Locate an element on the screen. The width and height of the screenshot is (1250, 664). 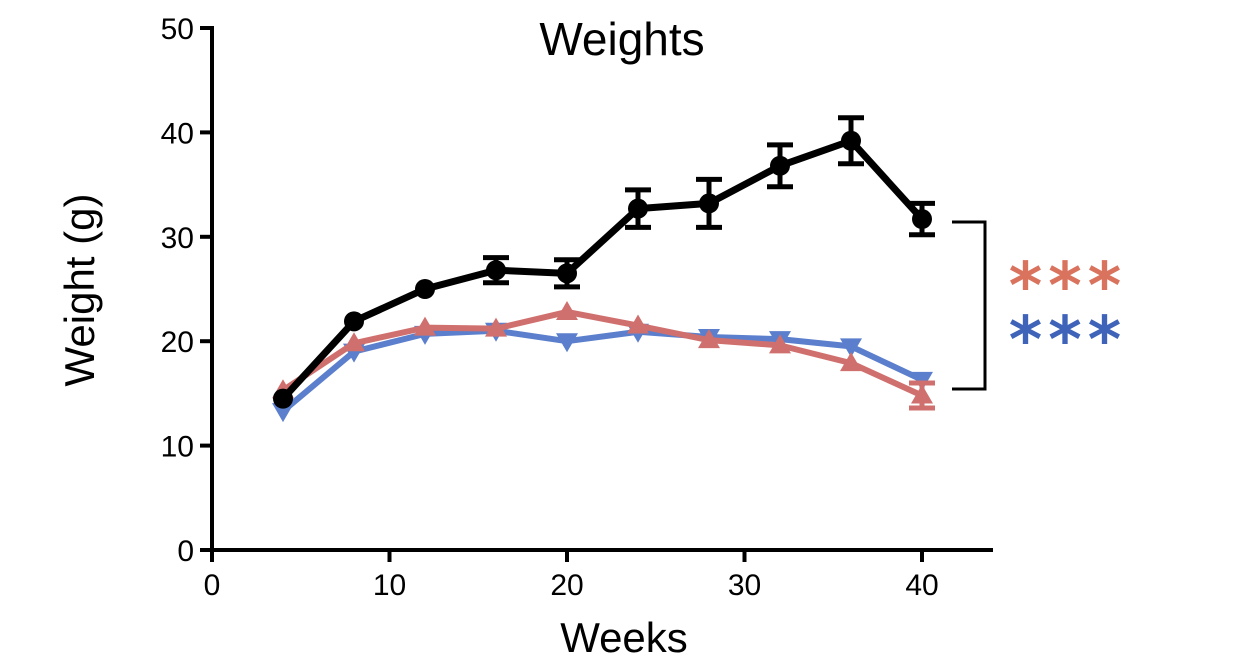
significance-annotations: ****** is located at coordinates (1039, 305).